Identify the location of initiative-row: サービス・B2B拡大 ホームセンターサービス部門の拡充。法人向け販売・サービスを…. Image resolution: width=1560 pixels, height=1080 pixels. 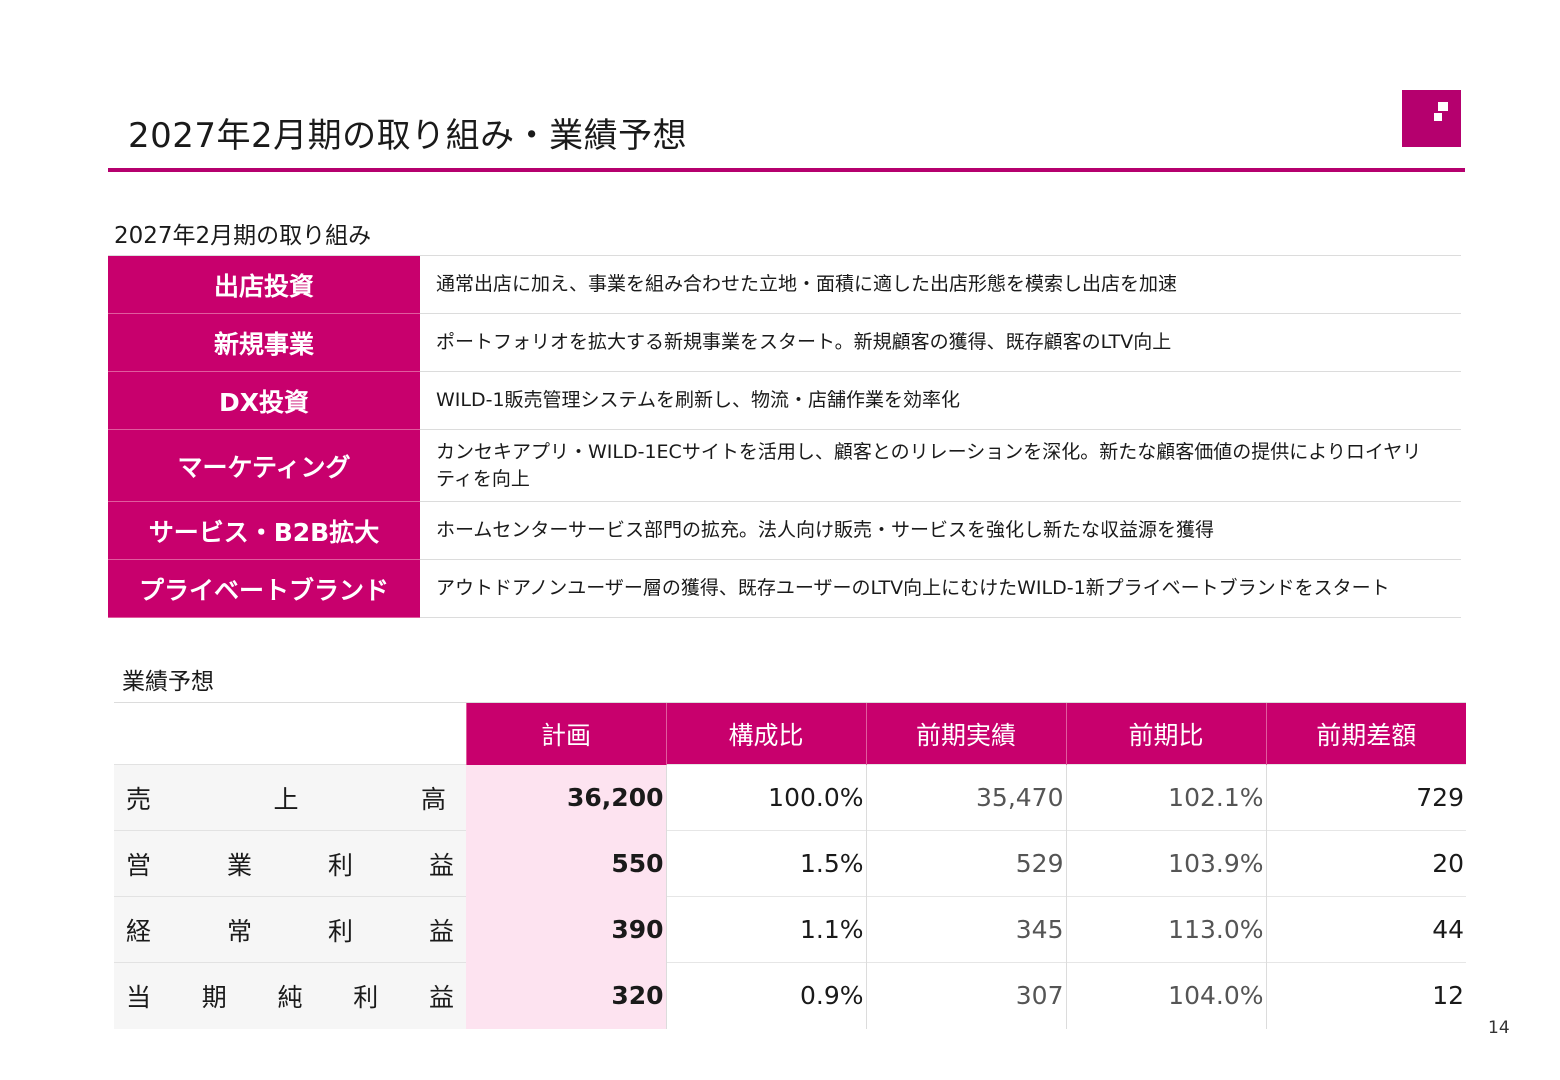
(784, 531).